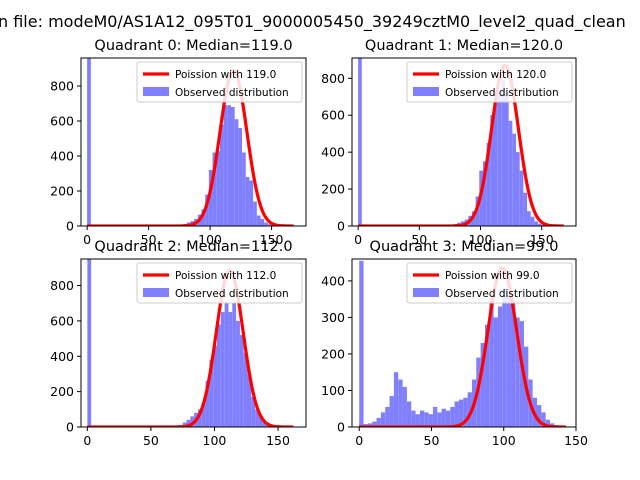 The image size is (640, 480). What do you see at coordinates (341, 427) in the screenshot?
I see `y-tick-label: 0` at bounding box center [341, 427].